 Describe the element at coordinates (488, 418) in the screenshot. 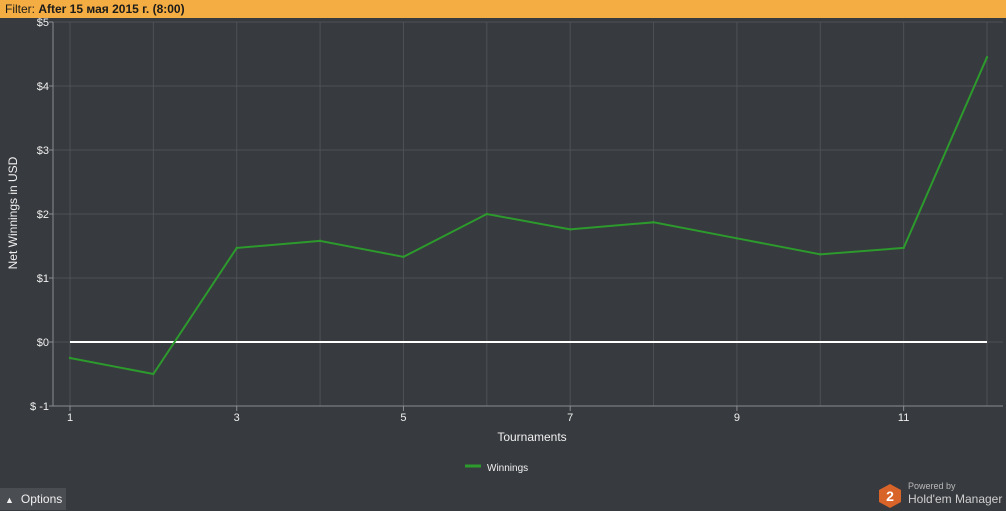

I see `x-tick-labels: 1 3 5 7 9 11` at that location.